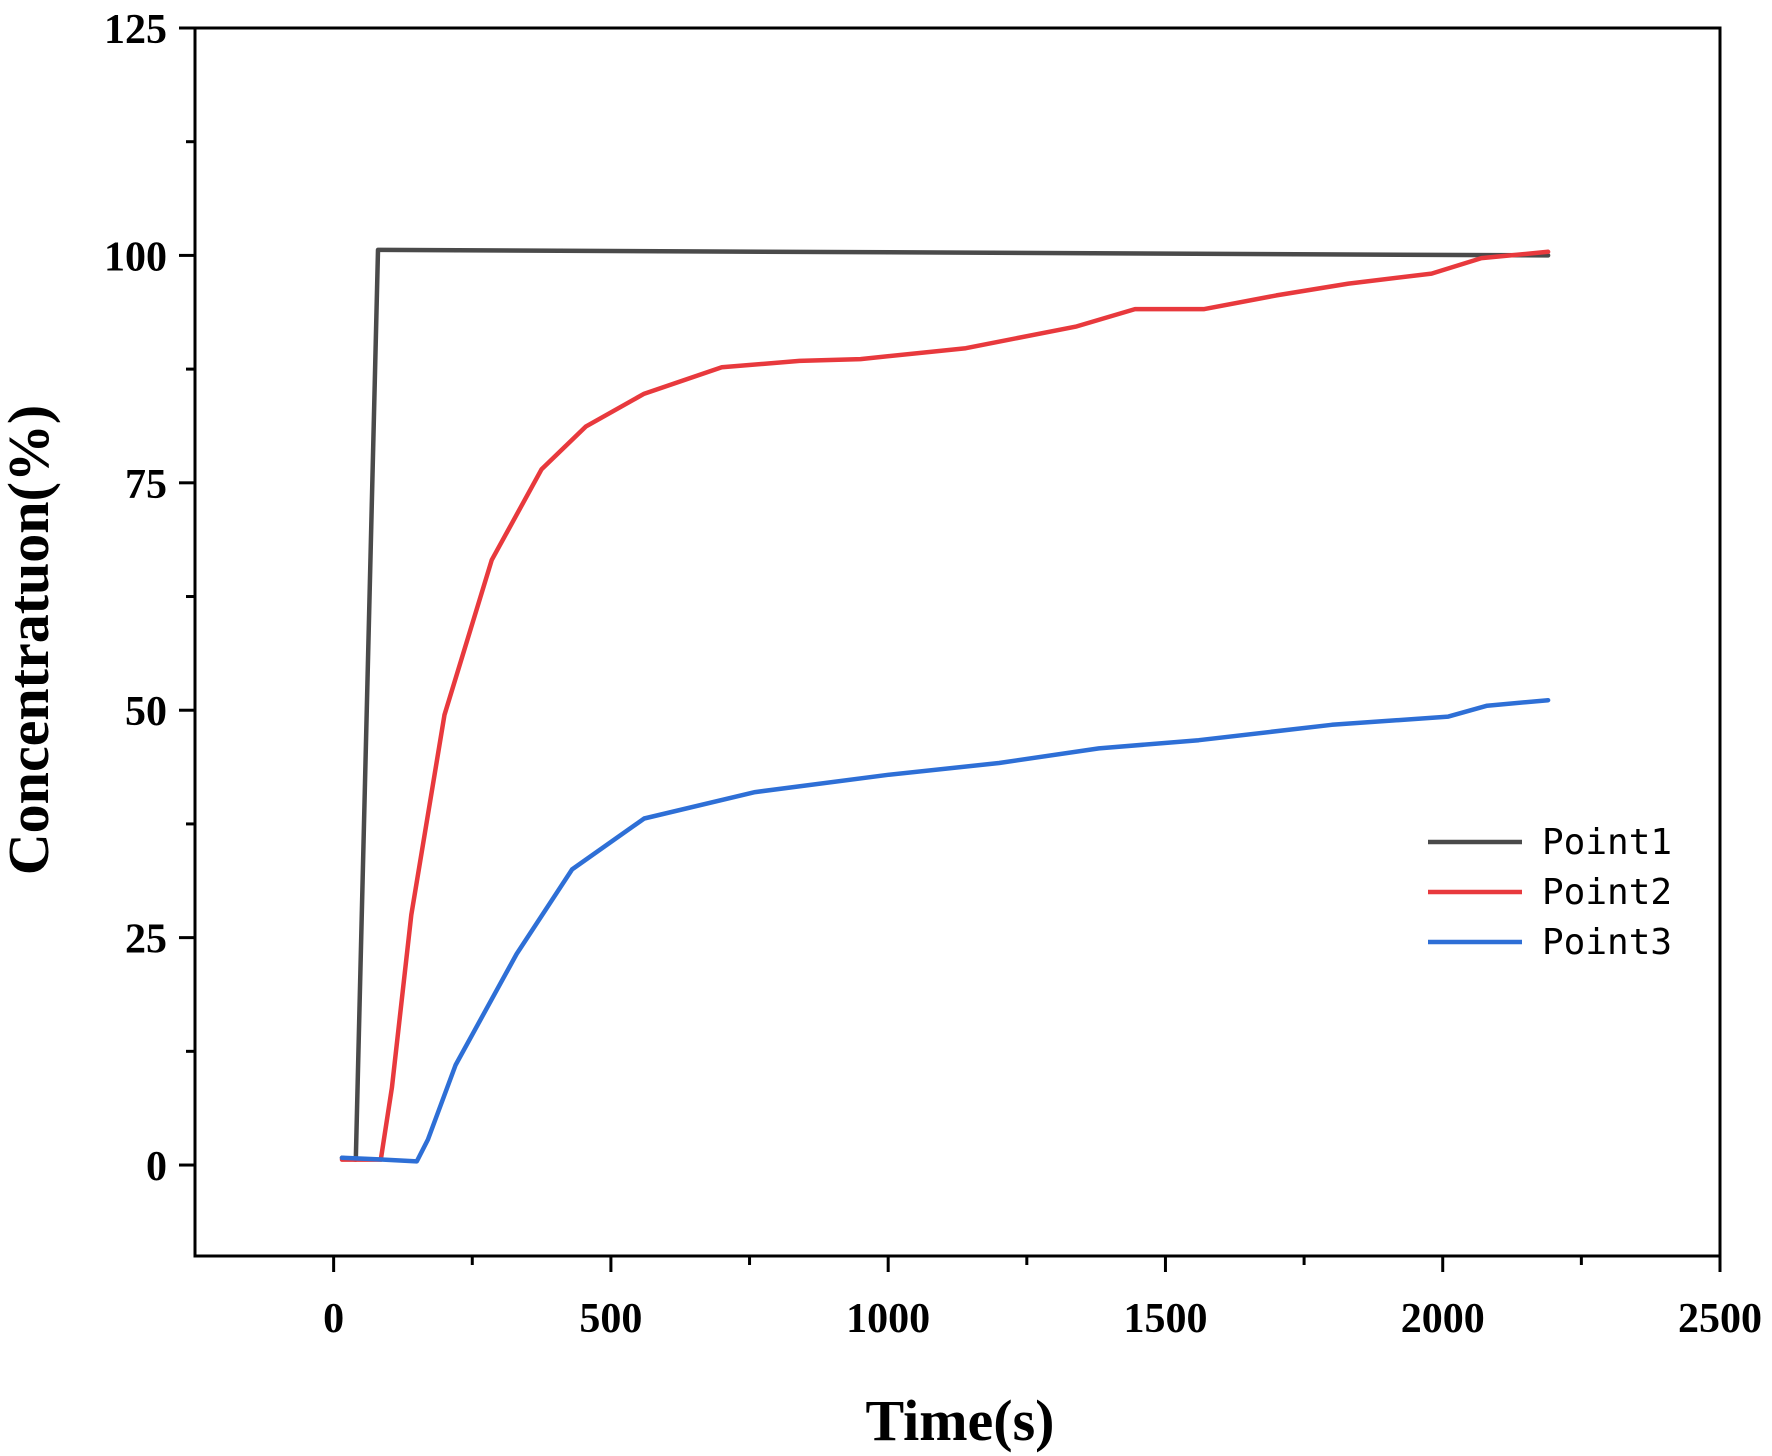  I want to click on x-tick-label: 2500, so click(1720, 1319).